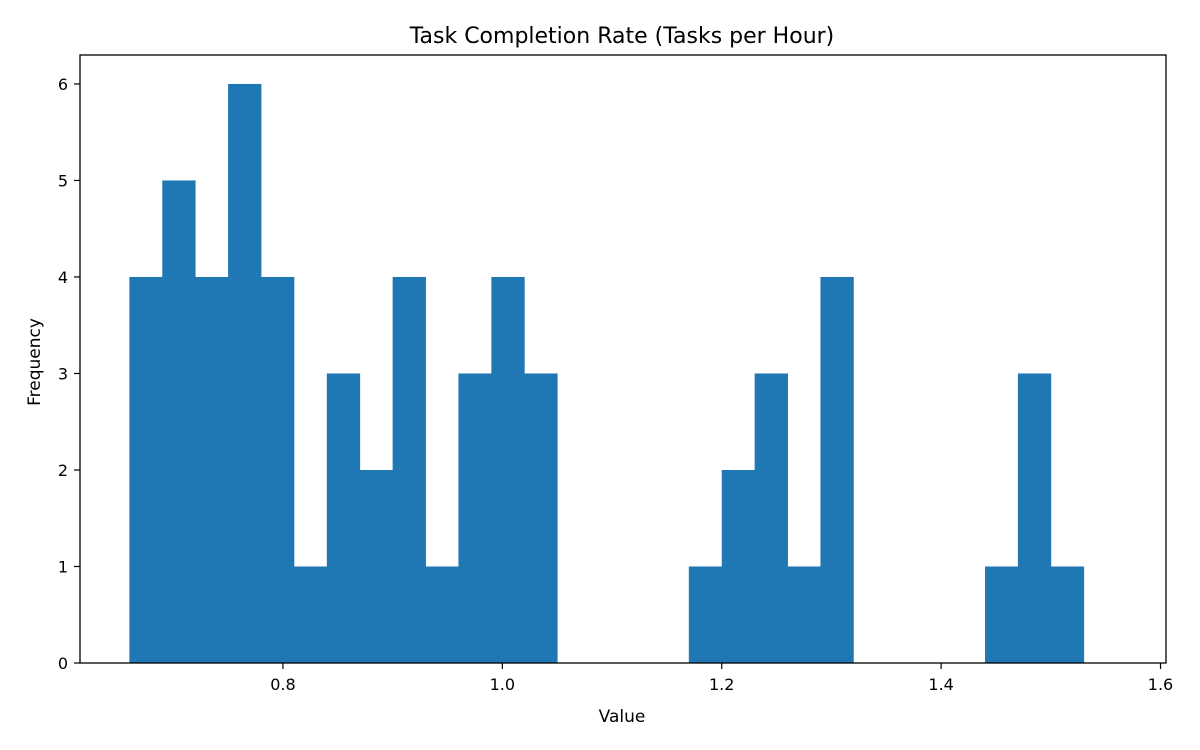 The image size is (1200, 750). Describe the element at coordinates (63, 84) in the screenshot. I see `y-tick-label: 6` at that location.